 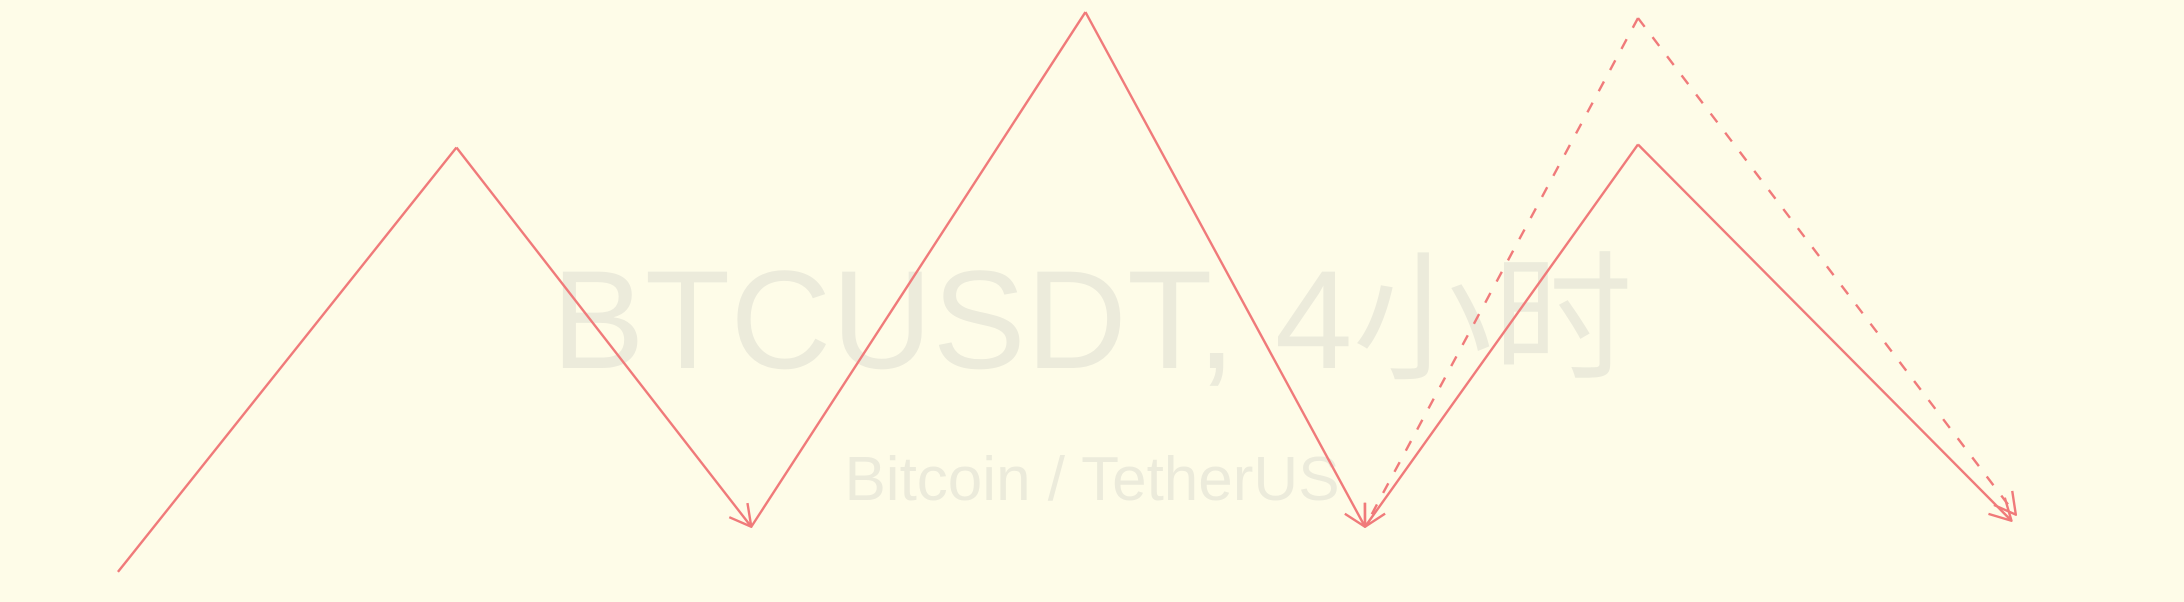 What do you see at coordinates (1091, 479) in the screenshot?
I see `watermark-description-text: Bitcoin / TetherUS` at bounding box center [1091, 479].